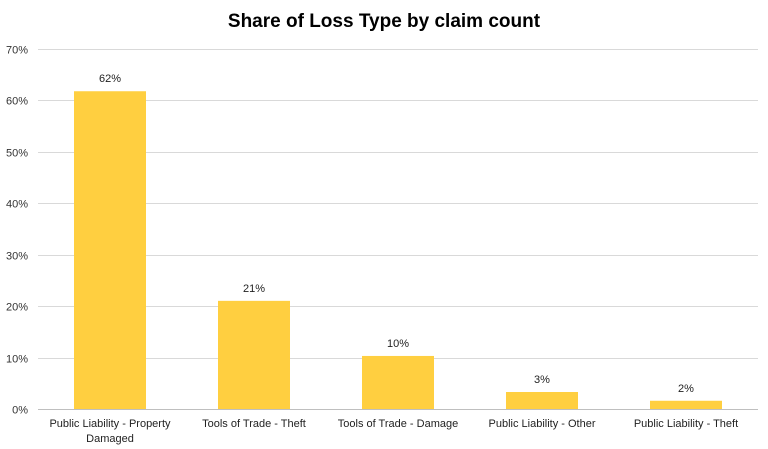 This screenshot has height=449, width=768. What do you see at coordinates (17, 308) in the screenshot?
I see `y-tick-label: 20%` at bounding box center [17, 308].